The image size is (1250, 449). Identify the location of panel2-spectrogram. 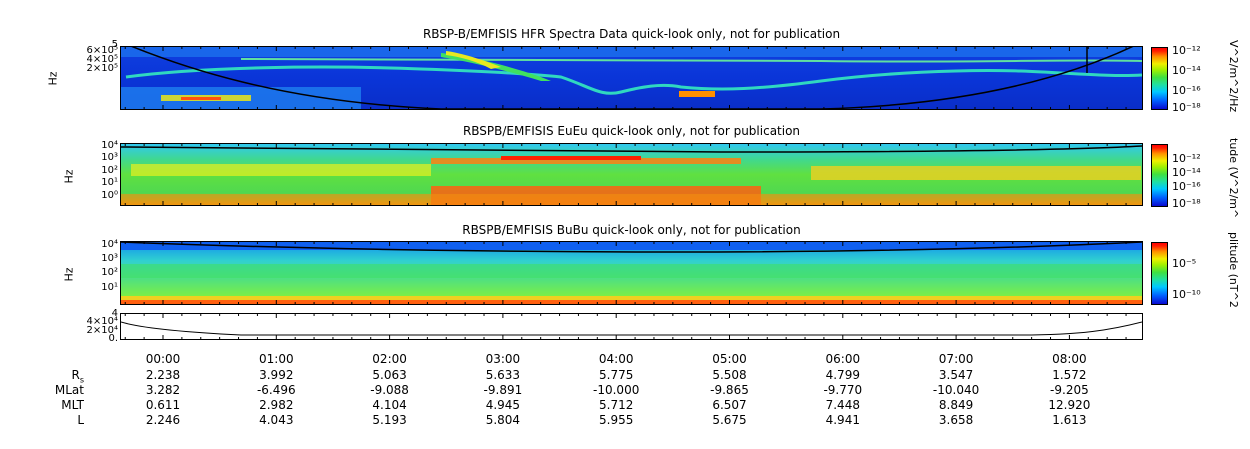
(631, 174).